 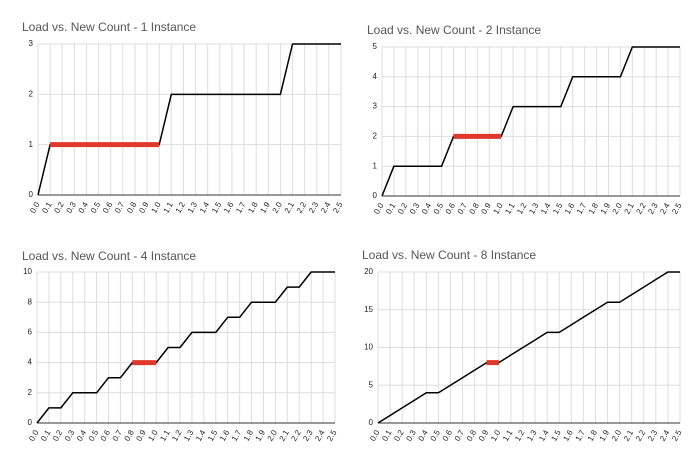 I want to click on y-tick-label: 6, so click(x=30, y=332).